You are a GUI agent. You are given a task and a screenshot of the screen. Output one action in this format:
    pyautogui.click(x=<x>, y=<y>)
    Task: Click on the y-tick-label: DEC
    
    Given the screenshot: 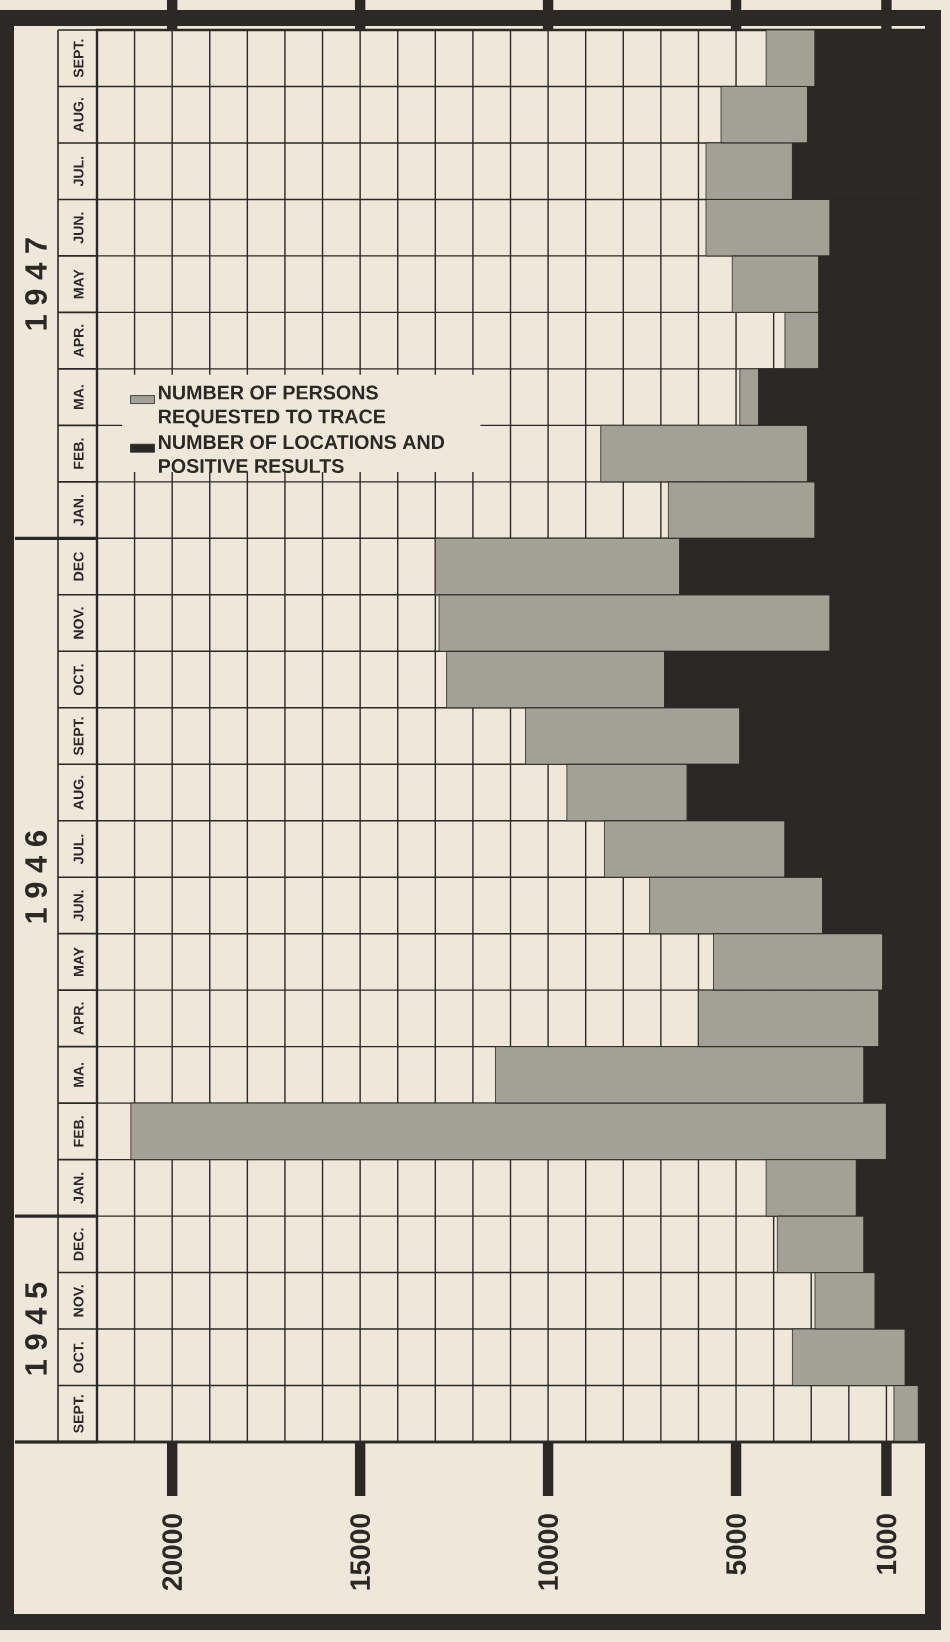 What is the action you would take?
    pyautogui.click(x=78, y=566)
    